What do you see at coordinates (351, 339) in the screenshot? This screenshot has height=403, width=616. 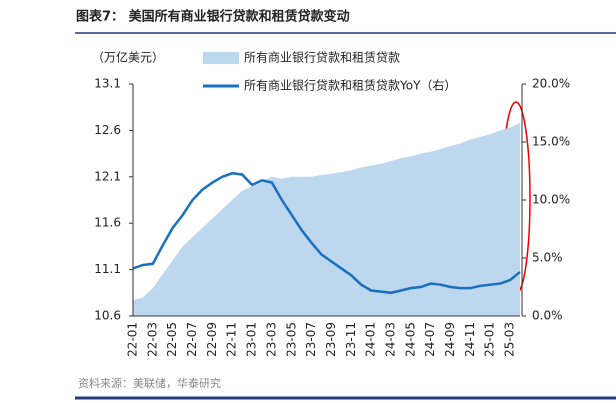 I see `x-tick-label: 23-11` at bounding box center [351, 339].